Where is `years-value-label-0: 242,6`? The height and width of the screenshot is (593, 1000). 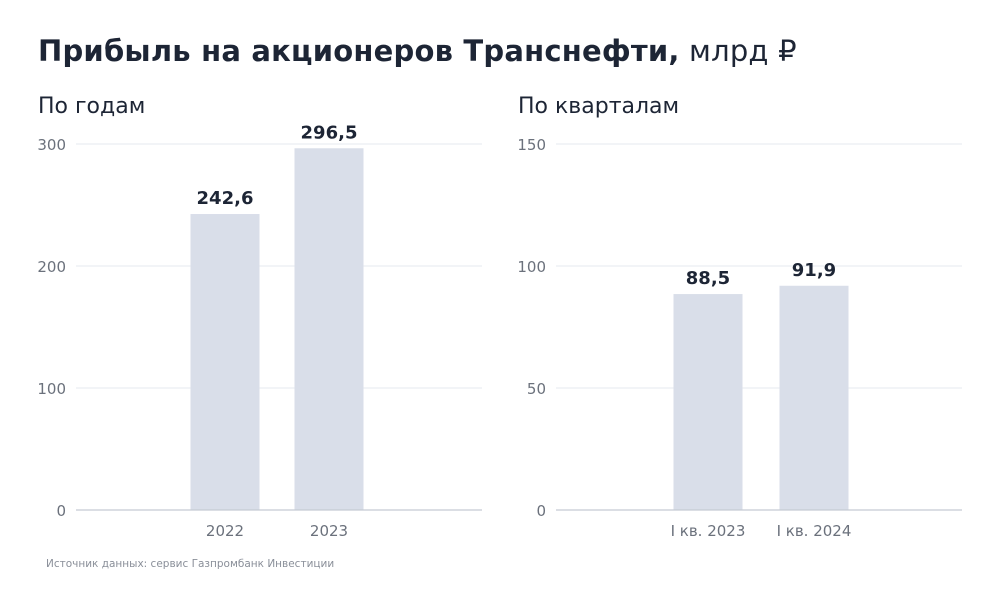 years-value-label-0: 242,6 is located at coordinates (225, 198).